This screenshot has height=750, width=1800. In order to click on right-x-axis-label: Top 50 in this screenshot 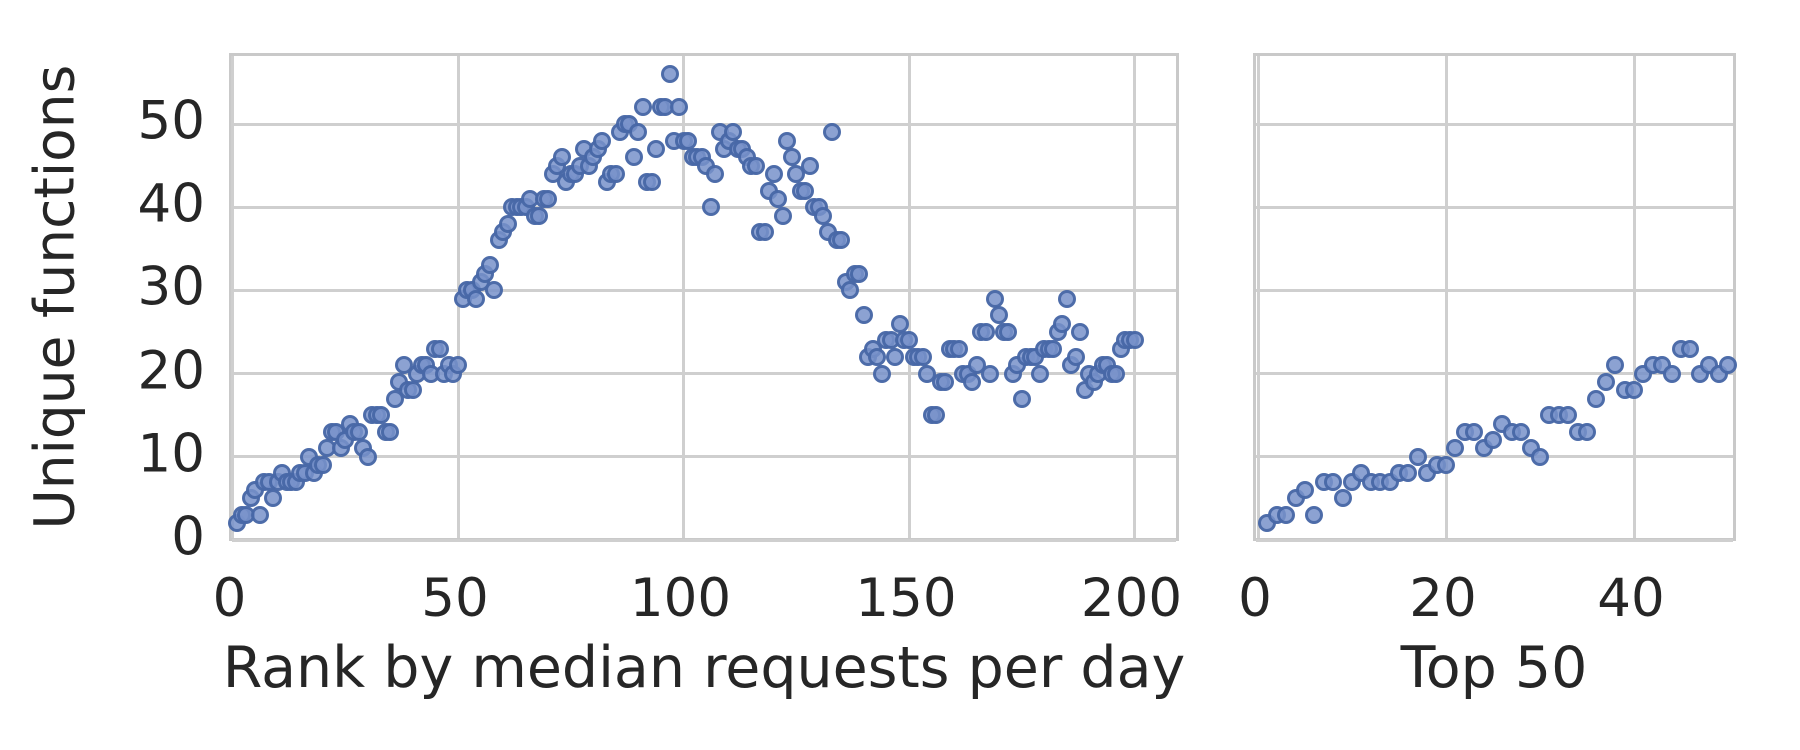, I will do `click(1494, 668)`.